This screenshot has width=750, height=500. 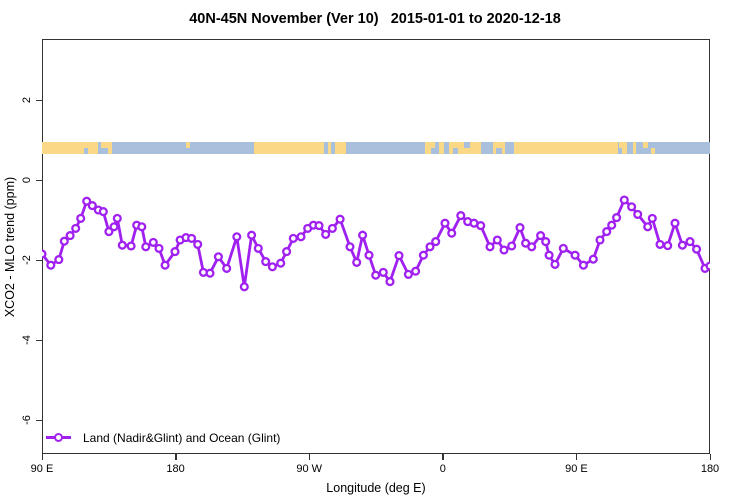 What do you see at coordinates (42, 469) in the screenshot?
I see `x-axis-tick-label: 90 E` at bounding box center [42, 469].